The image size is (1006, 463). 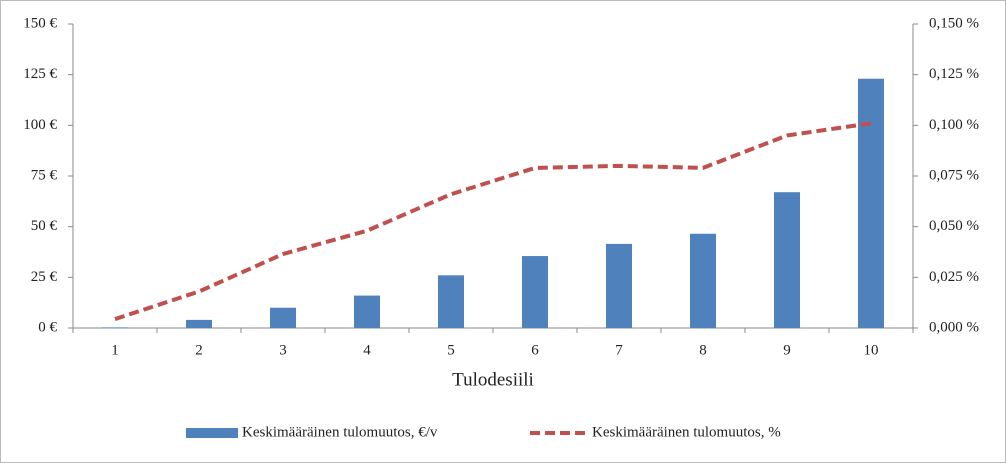 I want to click on y-tick-label: 100 €, so click(x=40, y=125).